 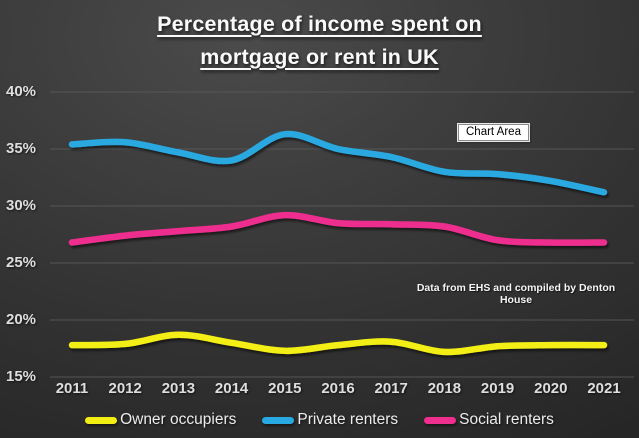 What do you see at coordinates (178, 388) in the screenshot?
I see `x-tick-label-2013: 2013` at bounding box center [178, 388].